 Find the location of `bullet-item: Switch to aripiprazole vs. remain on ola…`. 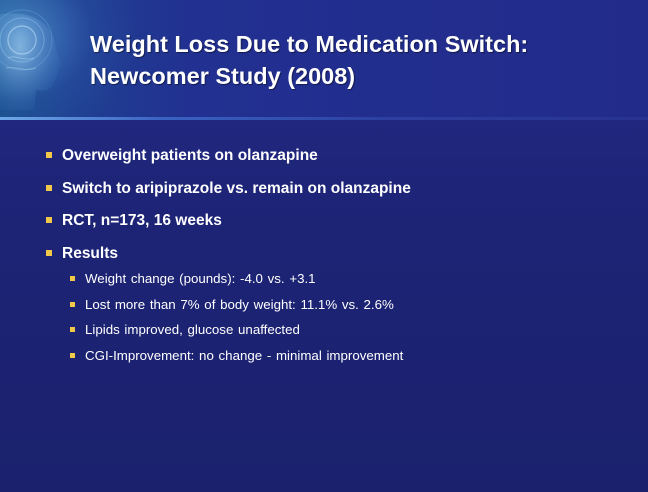

bullet-item: Switch to aripiprazole vs. remain on ola… is located at coordinates (336, 188).